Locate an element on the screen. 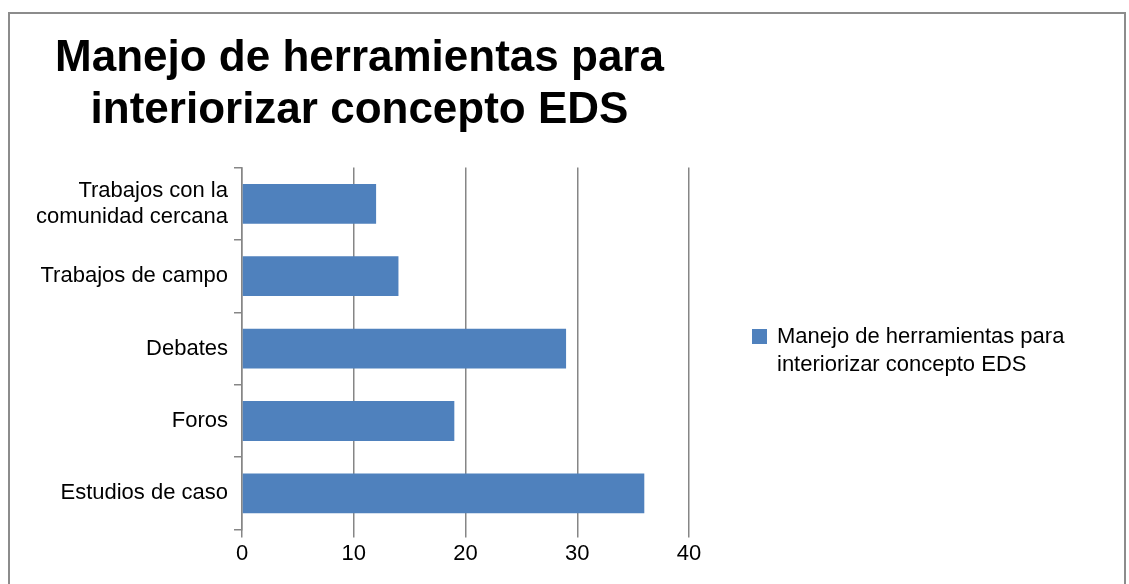 The height and width of the screenshot is (584, 1129). x-tick-label: 10 is located at coordinates (353, 552).